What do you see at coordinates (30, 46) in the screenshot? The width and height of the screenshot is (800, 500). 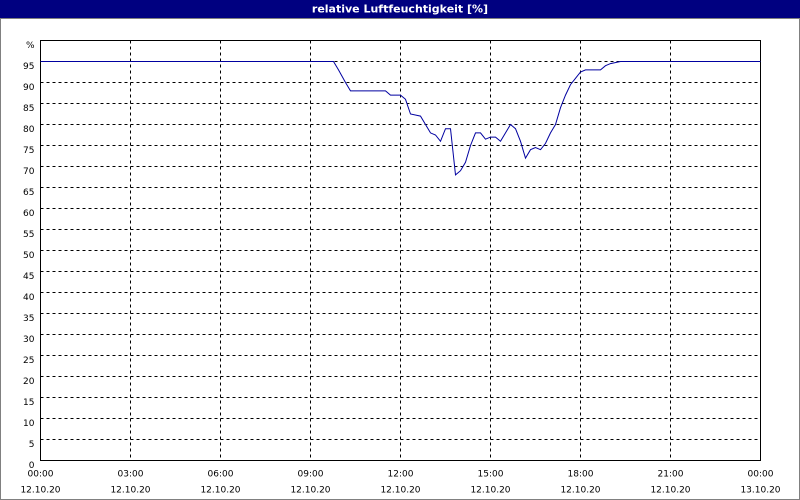 I see `y-tick-label: %` at bounding box center [30, 46].